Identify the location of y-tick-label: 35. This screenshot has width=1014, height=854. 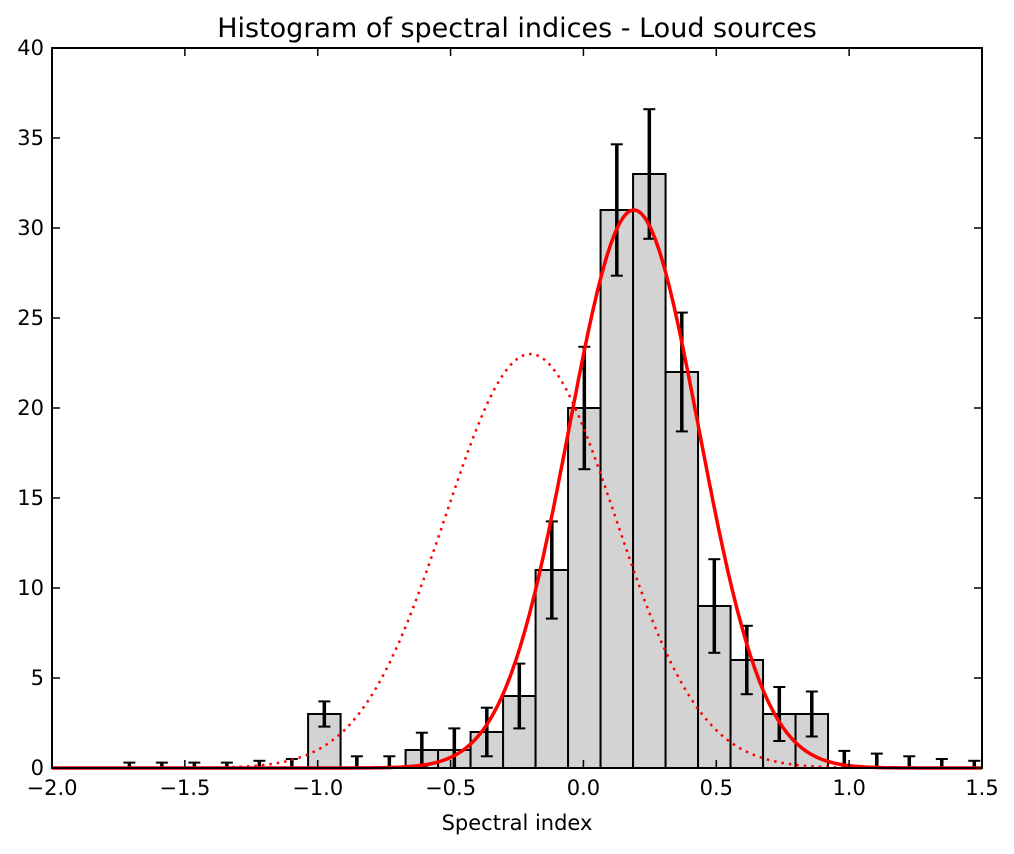
(30, 138).